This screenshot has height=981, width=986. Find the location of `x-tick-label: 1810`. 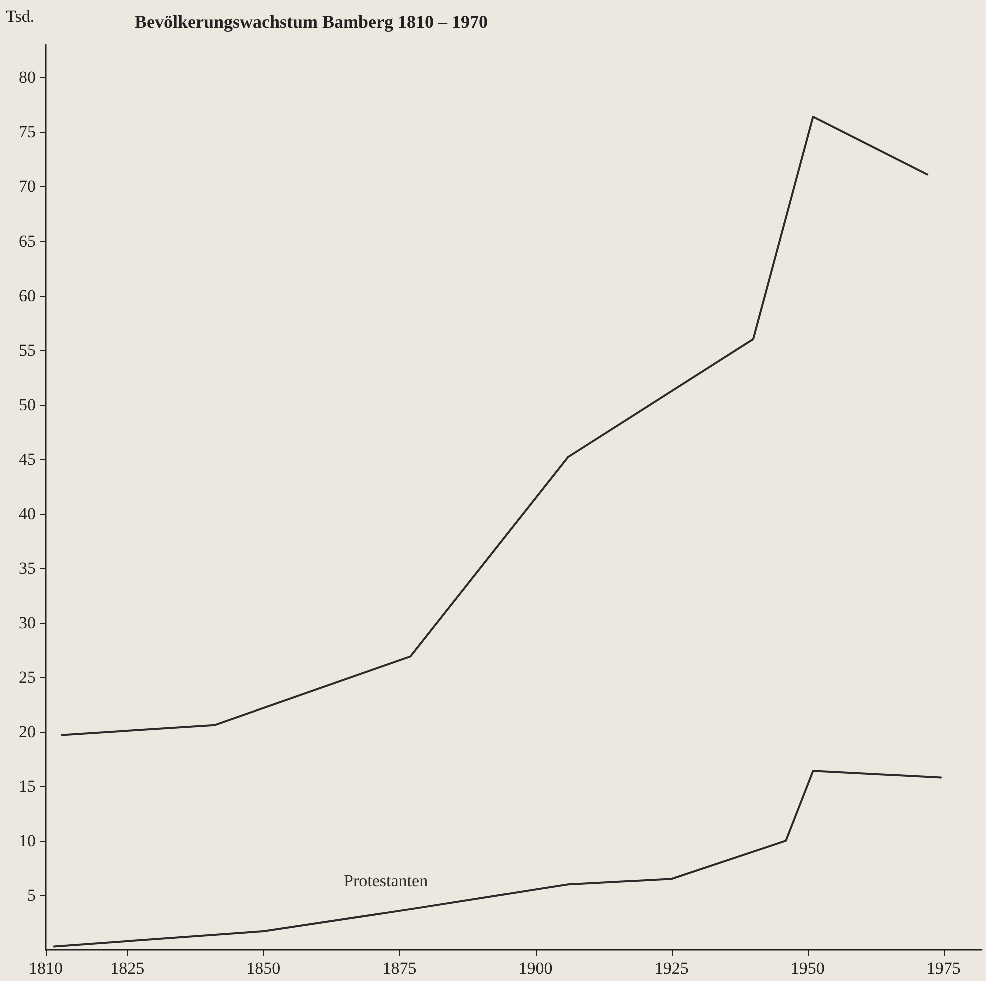

x-tick-label: 1810 is located at coordinates (46, 968).